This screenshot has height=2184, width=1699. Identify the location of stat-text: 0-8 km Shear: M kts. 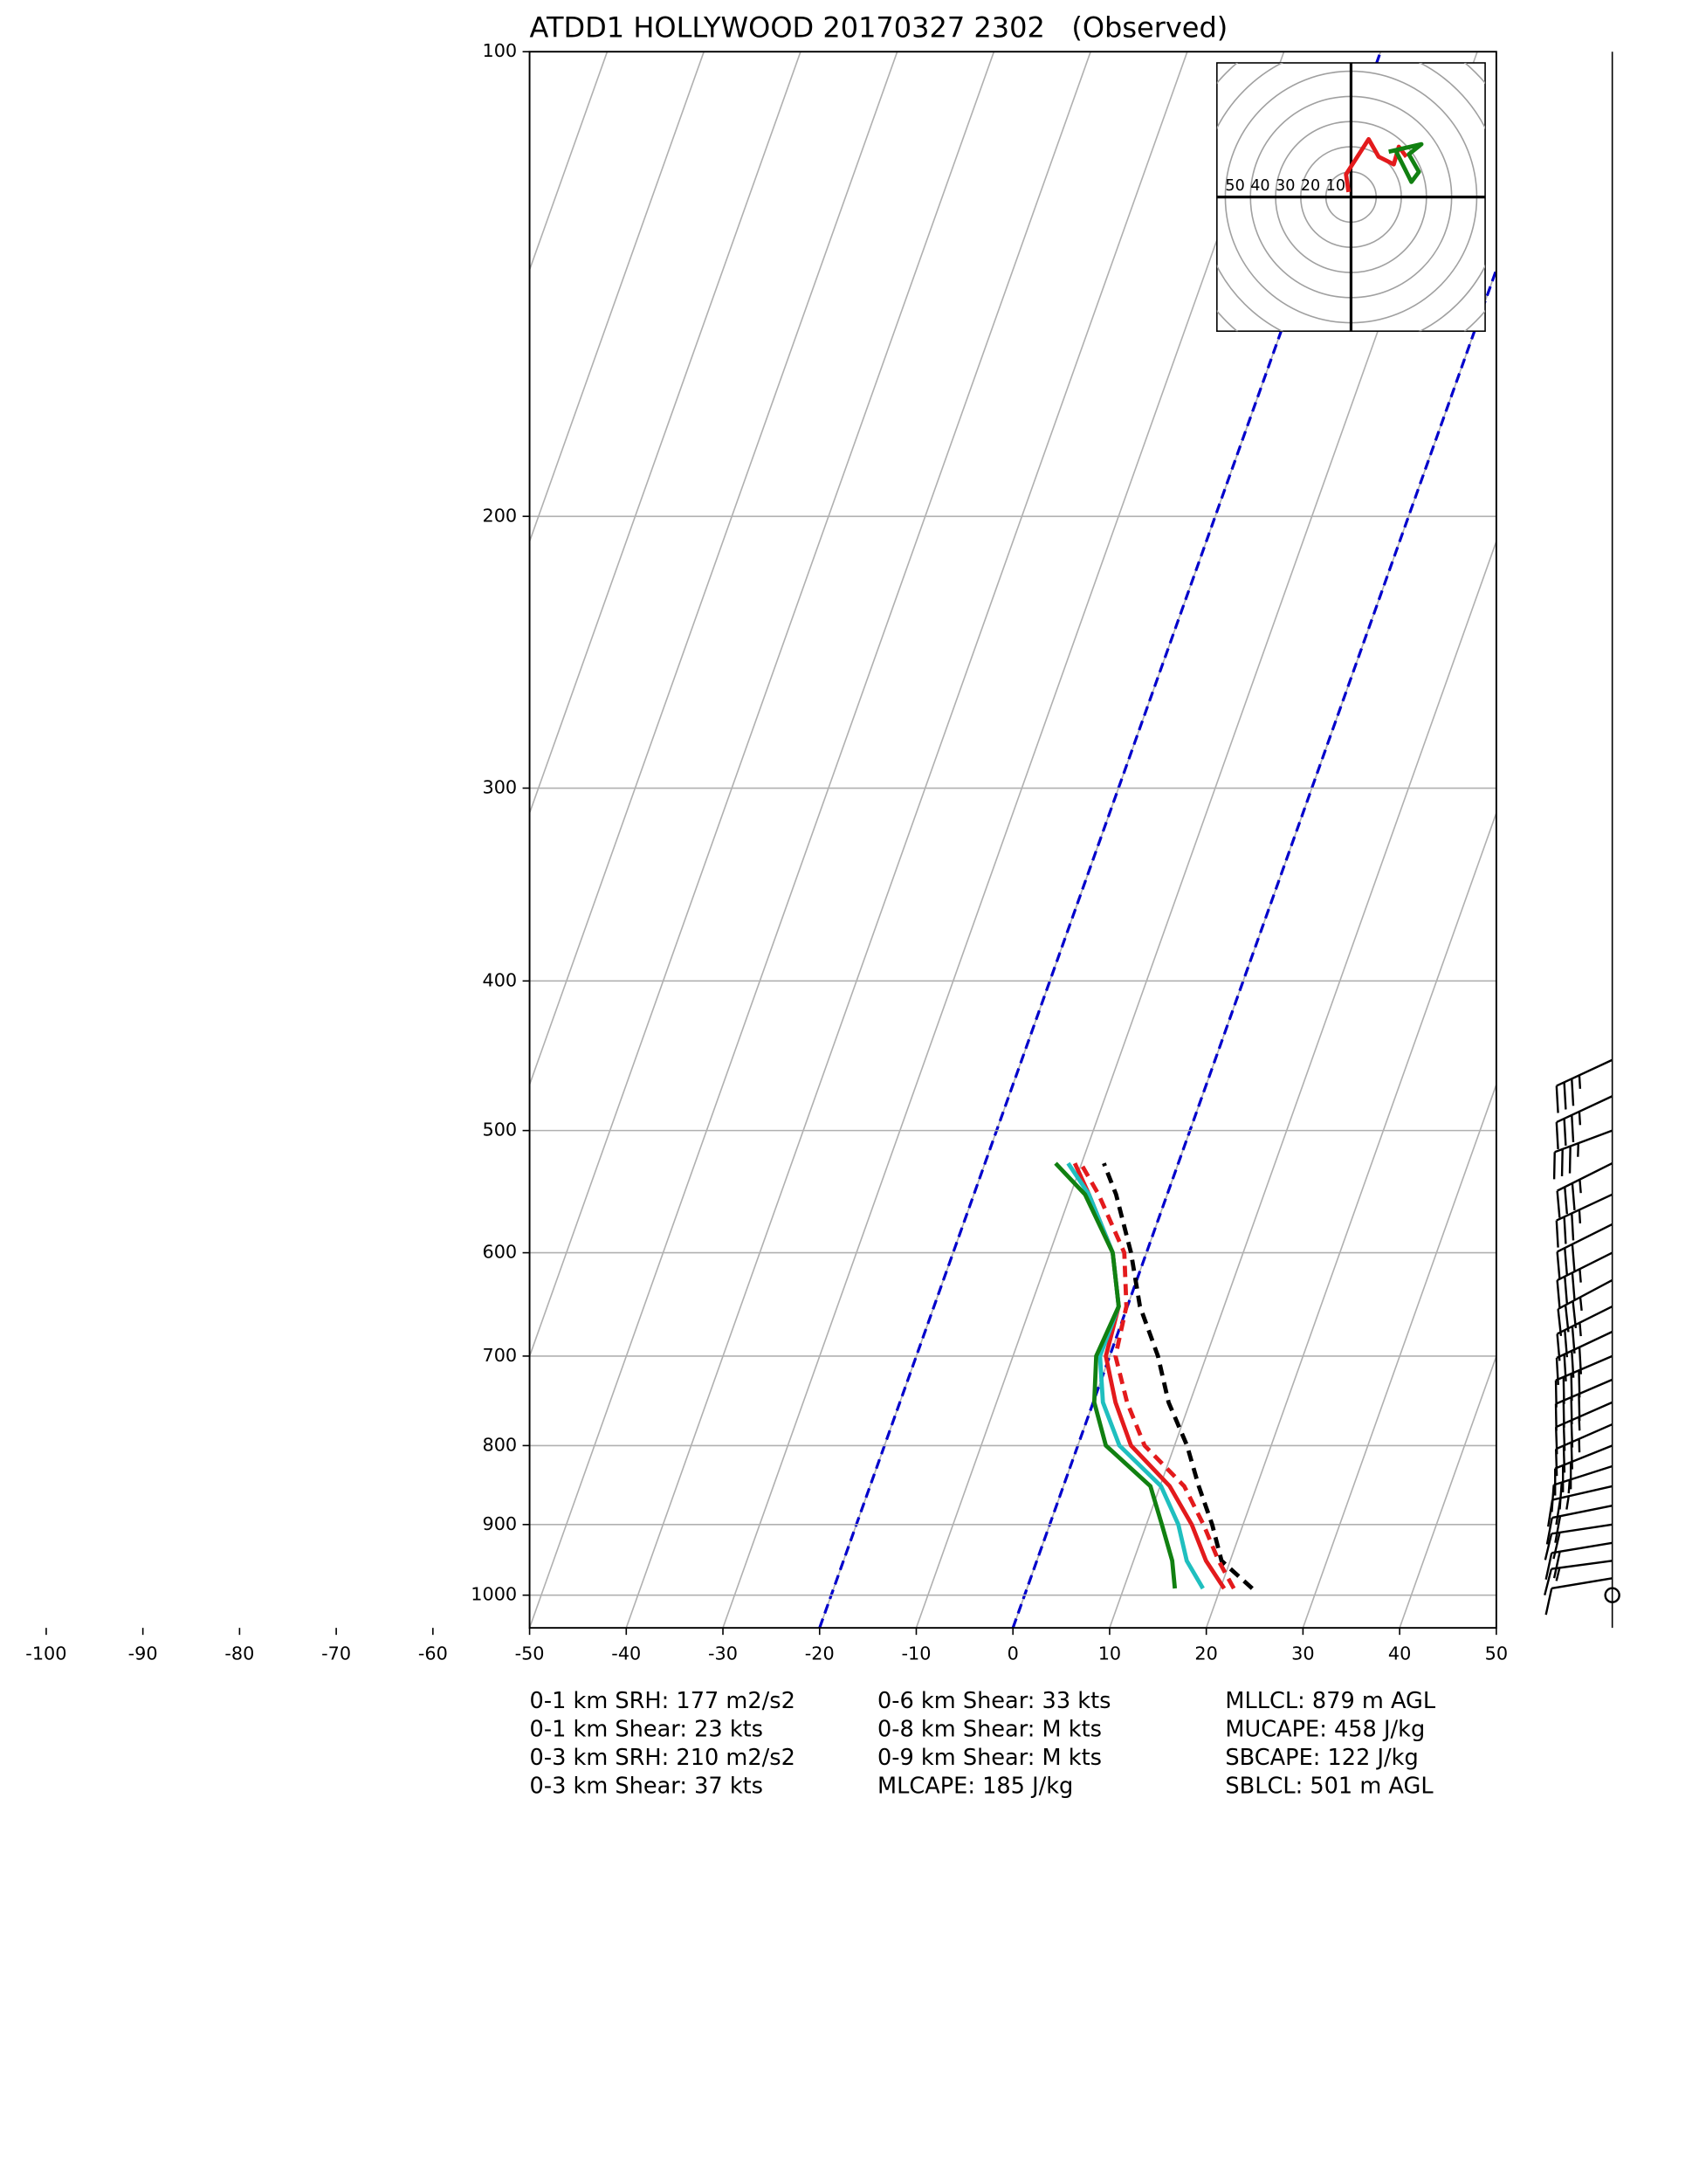
(989, 1729).